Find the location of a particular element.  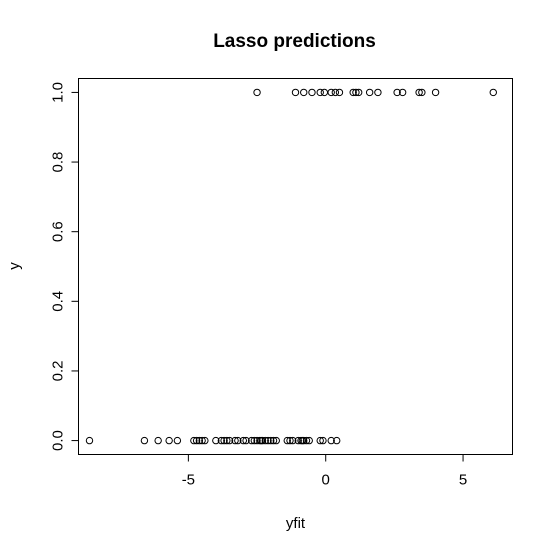

y-axis-label: y is located at coordinates (14, 266).